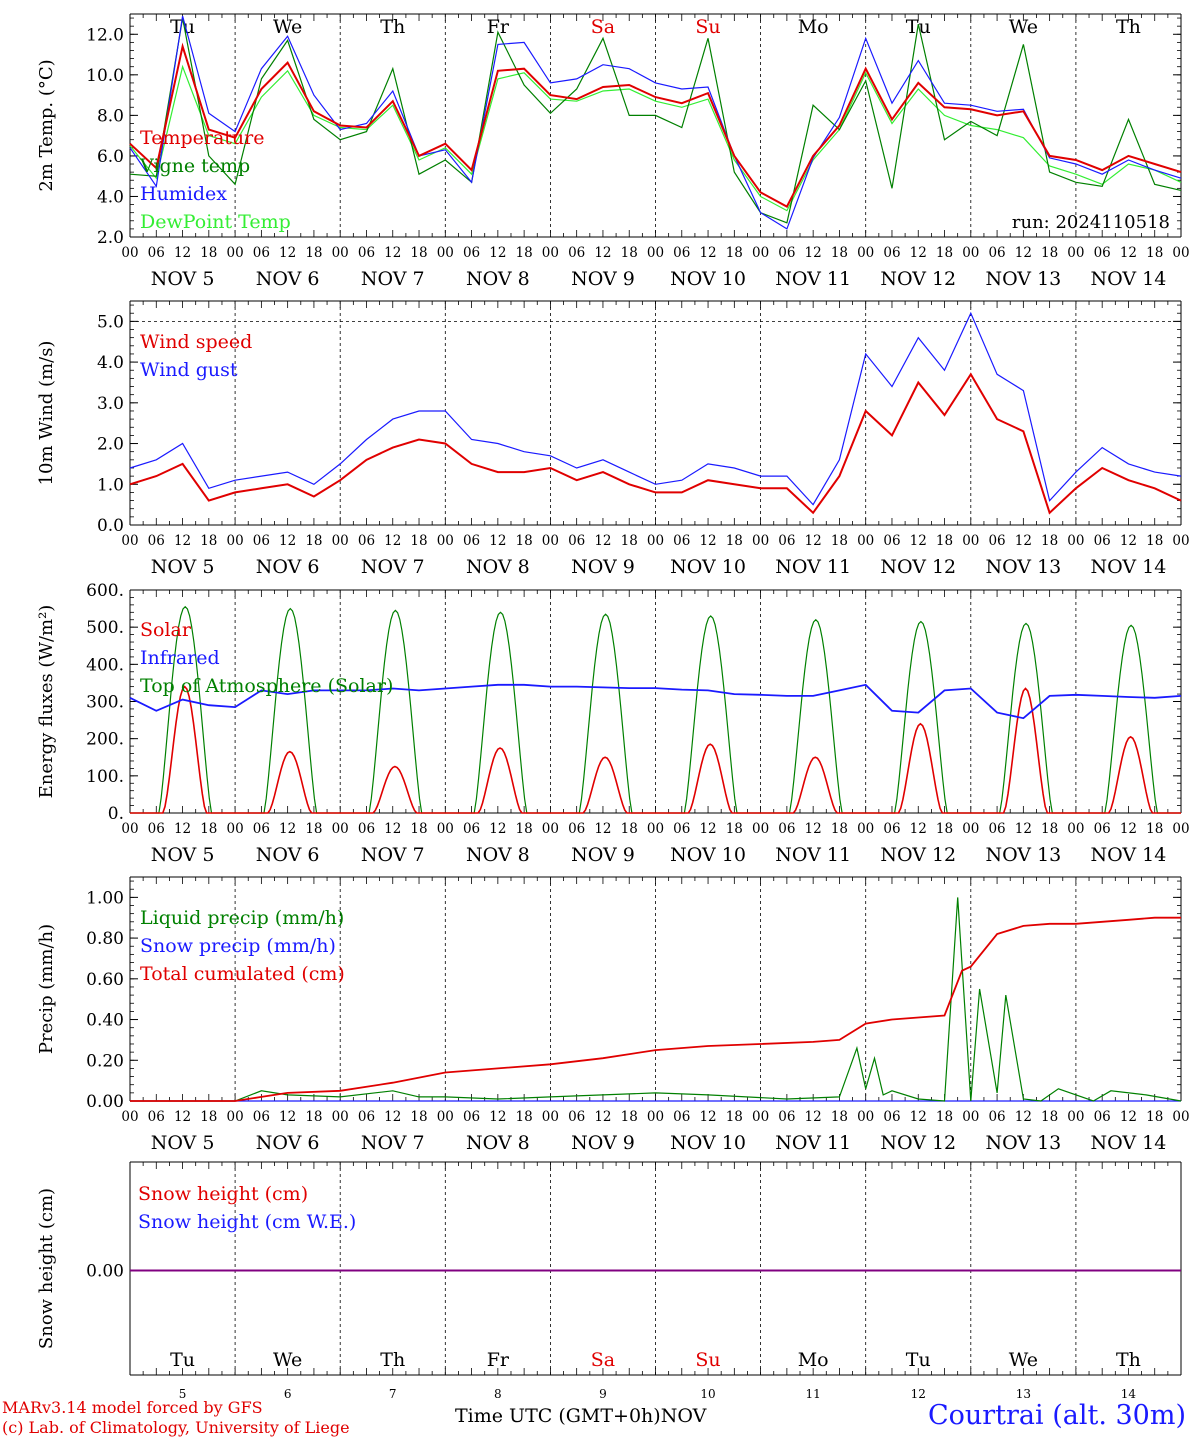 The image size is (1194, 1440). Describe the element at coordinates (105, 665) in the screenshot. I see `y-tick-label: 400.` at that location.